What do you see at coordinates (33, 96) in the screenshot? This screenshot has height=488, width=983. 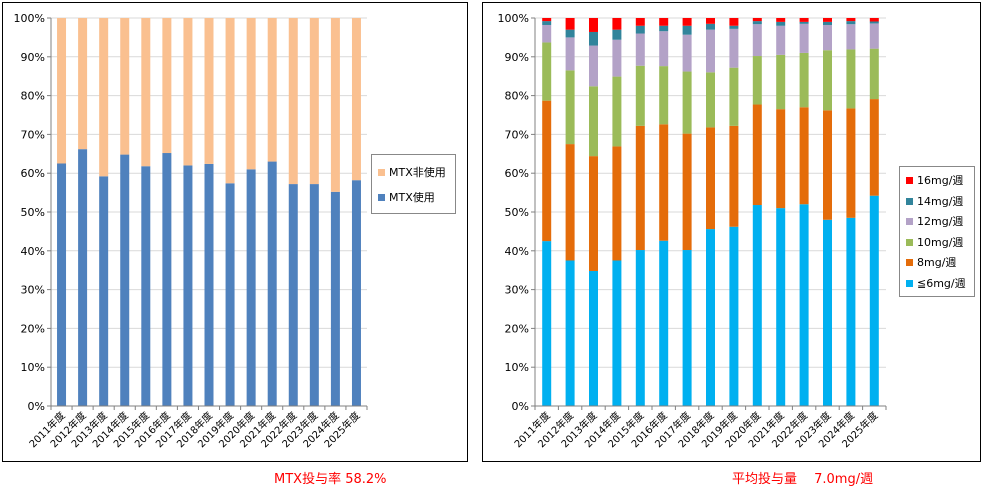 I see `y-tick-label: 80%` at bounding box center [33, 96].